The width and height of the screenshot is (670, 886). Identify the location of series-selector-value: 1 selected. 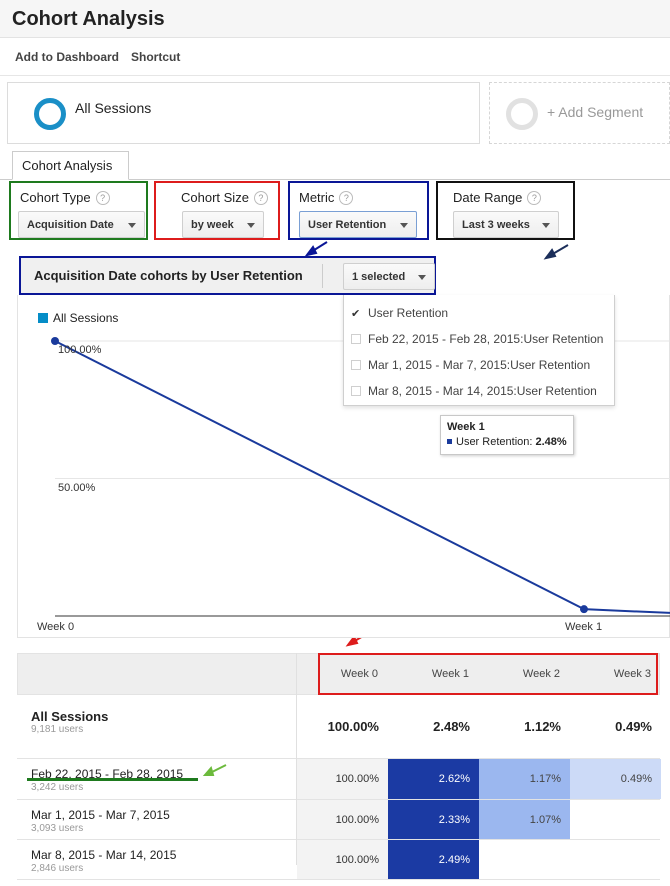
(379, 277).